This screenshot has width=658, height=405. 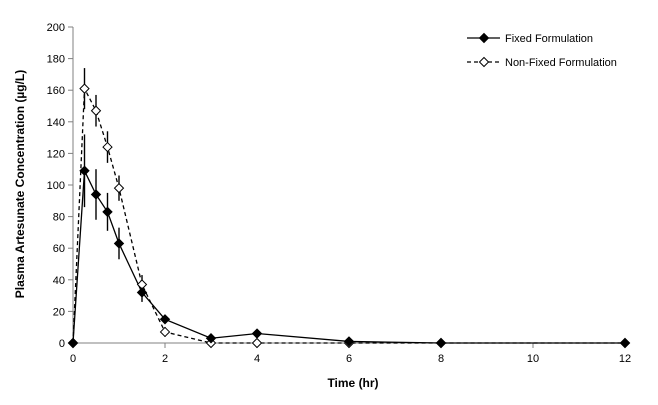 I want to click on x-tick-label: 12, so click(x=625, y=359).